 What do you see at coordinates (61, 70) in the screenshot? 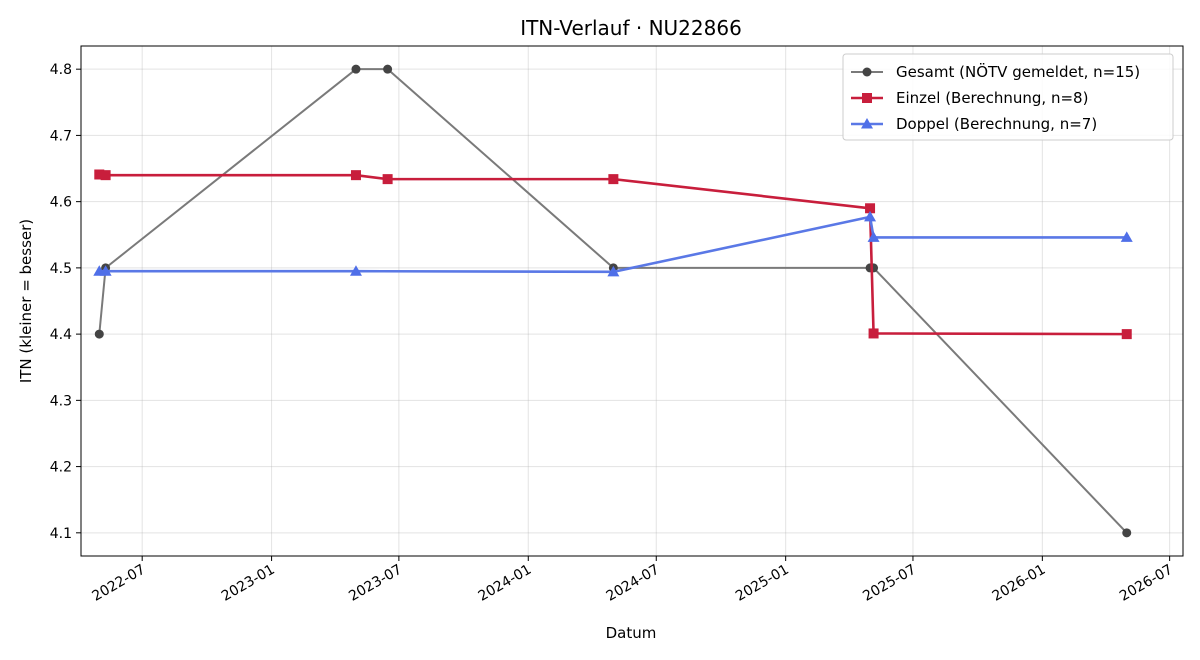
I see `y-tick-label: 4.8` at bounding box center [61, 70].